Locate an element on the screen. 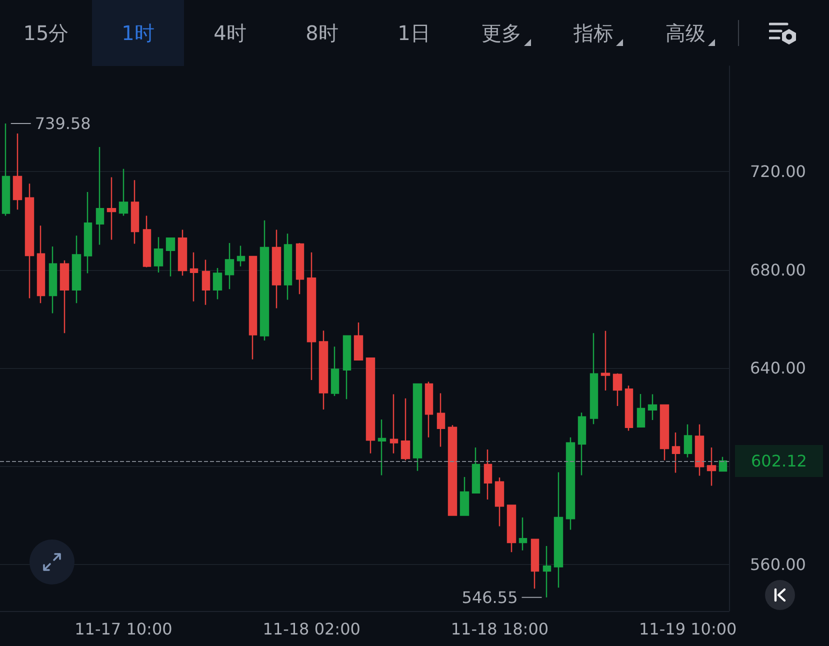 The width and height of the screenshot is (829, 646). y-tick-label: 680.00 is located at coordinates (778, 270).